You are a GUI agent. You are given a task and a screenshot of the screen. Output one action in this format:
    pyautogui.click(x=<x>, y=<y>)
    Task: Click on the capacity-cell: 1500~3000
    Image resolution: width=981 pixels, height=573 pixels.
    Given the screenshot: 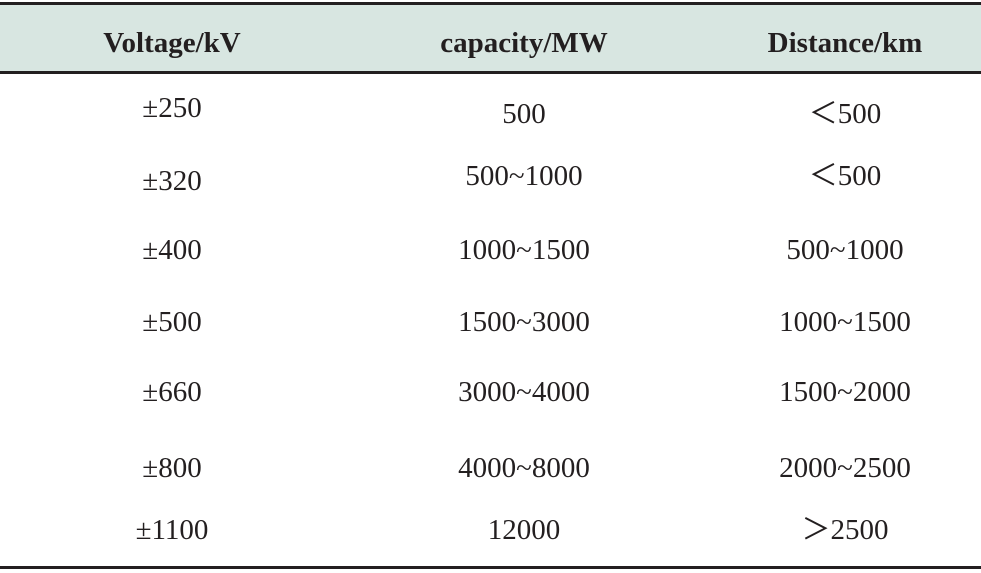 What is the action you would take?
    pyautogui.click(x=524, y=322)
    